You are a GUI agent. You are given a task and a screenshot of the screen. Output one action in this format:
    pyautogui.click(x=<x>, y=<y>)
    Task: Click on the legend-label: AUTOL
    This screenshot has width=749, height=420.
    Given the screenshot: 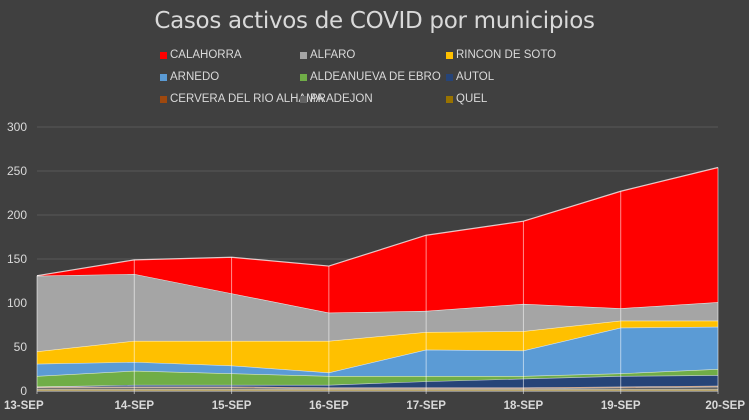 What is the action you would take?
    pyautogui.click(x=475, y=77)
    